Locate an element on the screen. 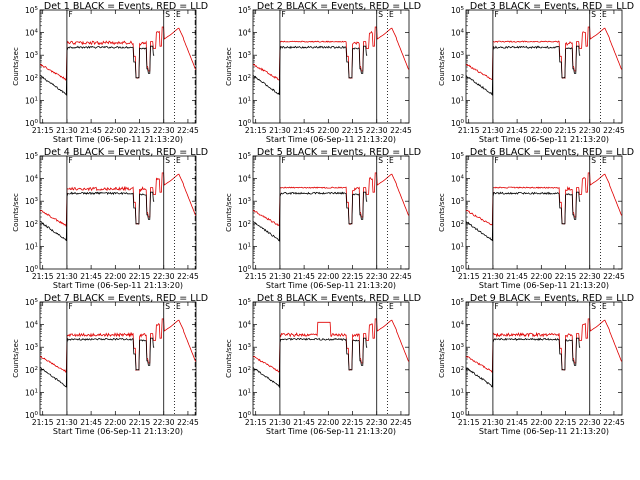 Image resolution: width=640 pixels, height=480 pixels. chart-title: Det 9 BLACK = Events, RED = LLD is located at coordinates (552, 298).